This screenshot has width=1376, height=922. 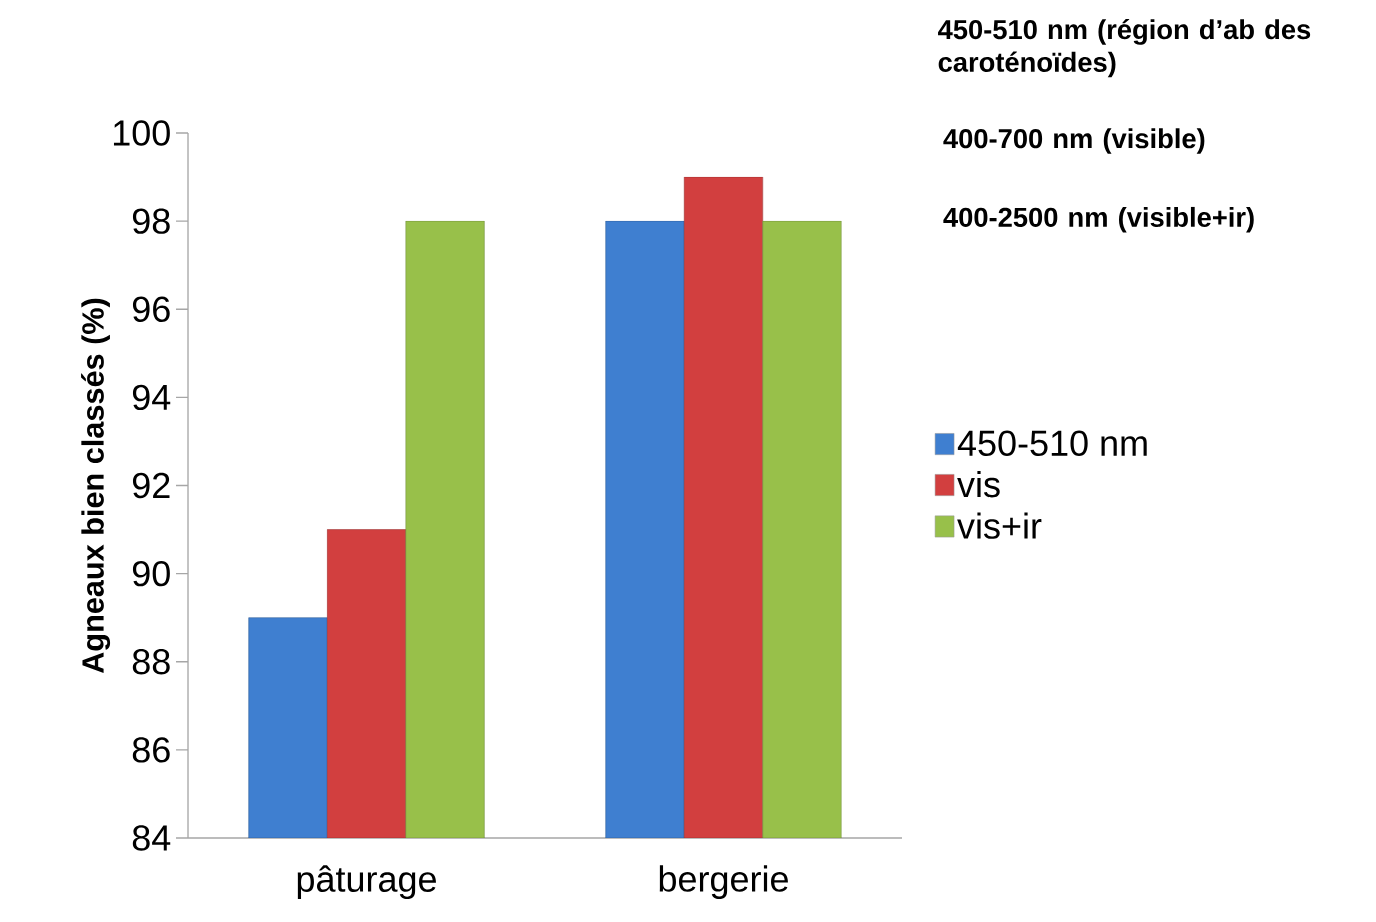 What do you see at coordinates (1098, 219) in the screenshot?
I see `text: 400-2500 nm (visible+ir)` at bounding box center [1098, 219].